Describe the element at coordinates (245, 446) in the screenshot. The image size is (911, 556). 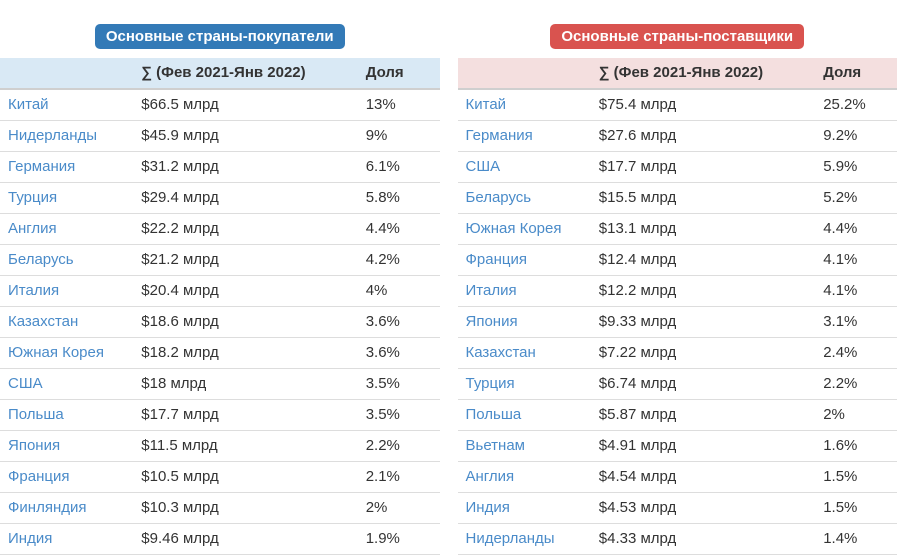
I see `sum-value: $11.5 млрд` at that location.